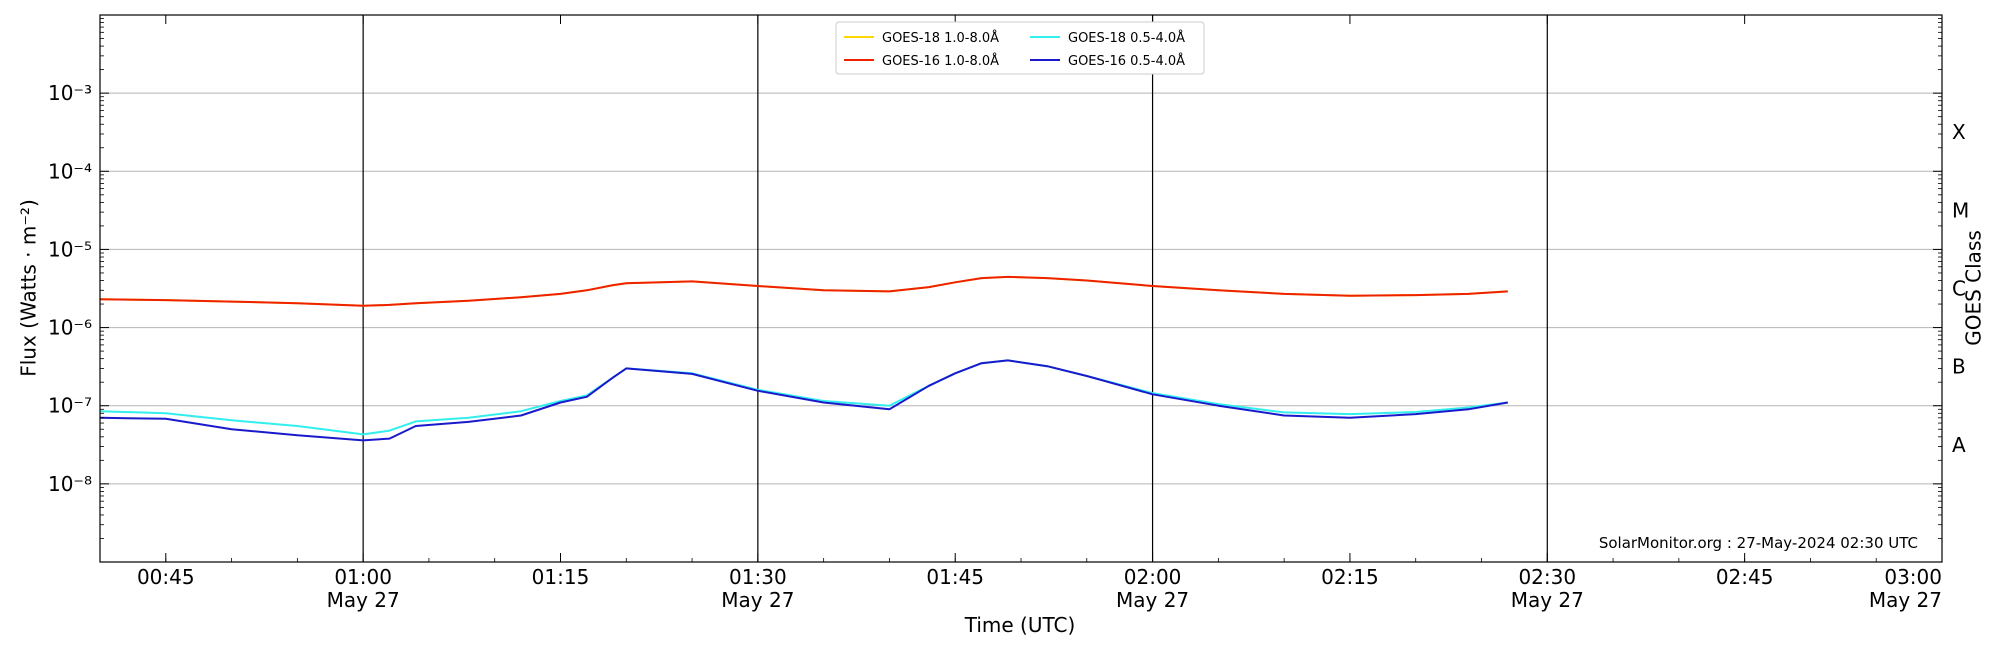 This screenshot has width=2000, height=650. What do you see at coordinates (1960, 210) in the screenshot?
I see `goes-class-label: M` at bounding box center [1960, 210].